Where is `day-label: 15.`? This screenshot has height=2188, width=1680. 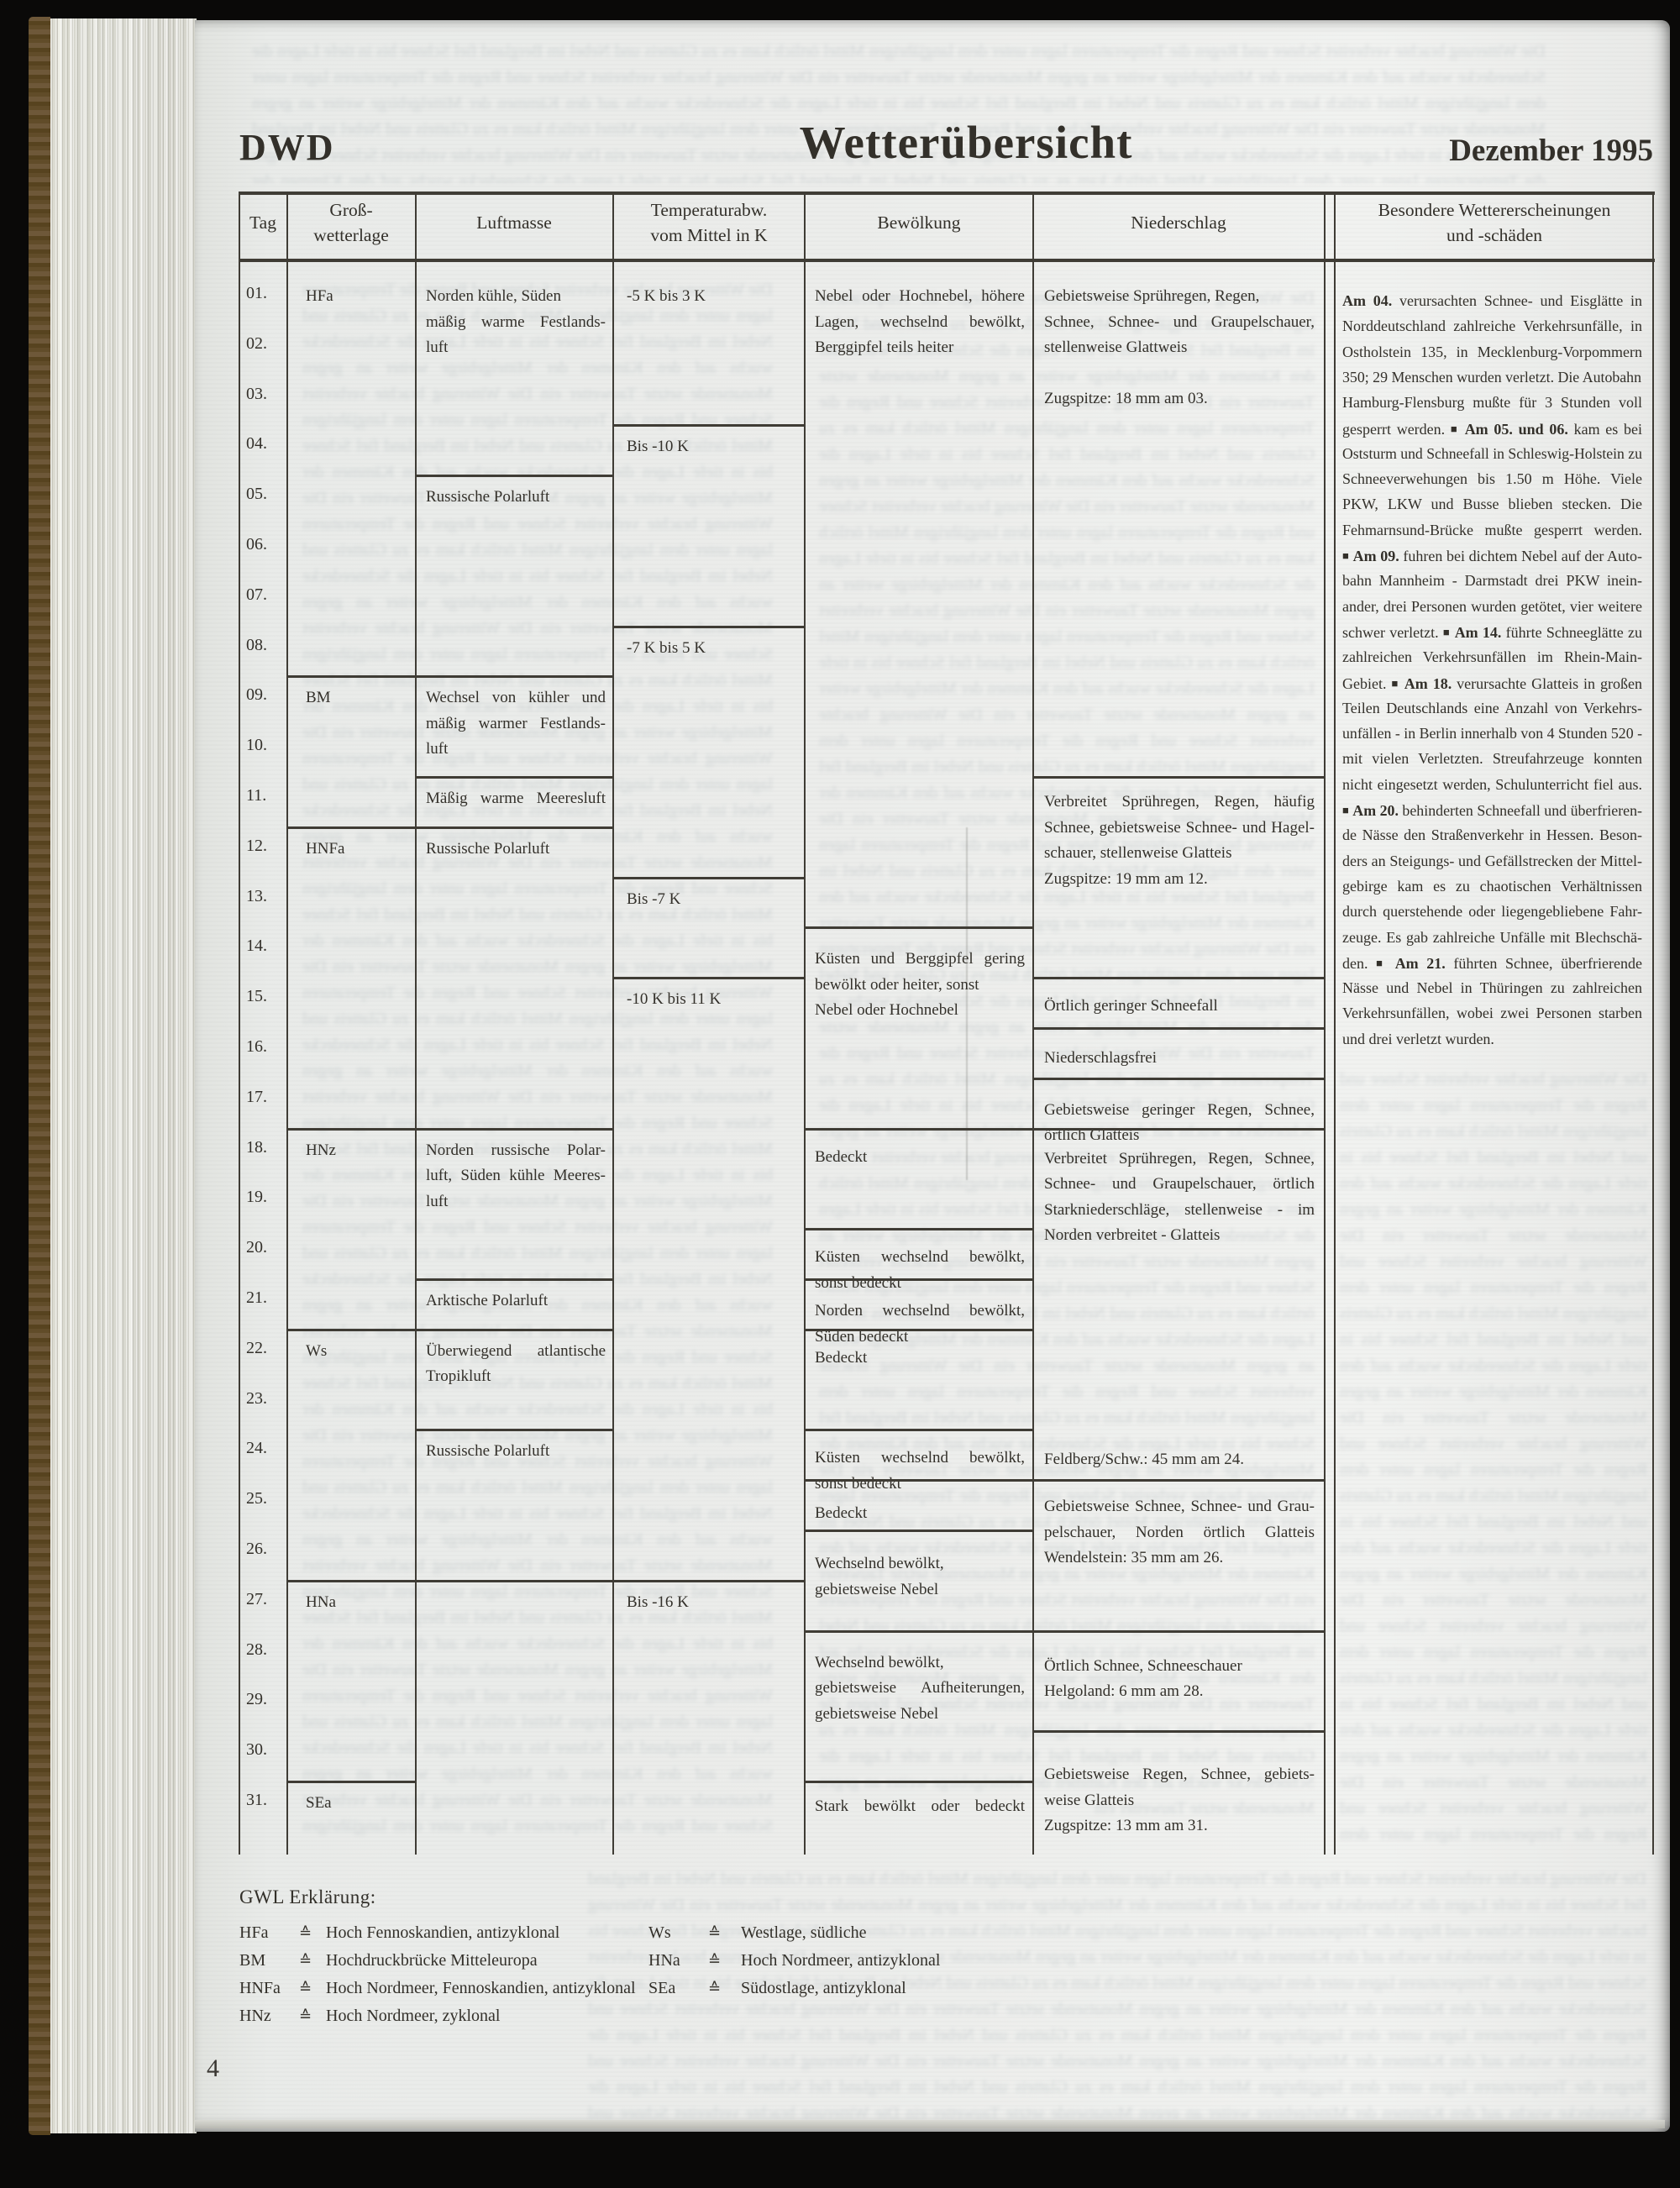
day-label: 15. is located at coordinates (256, 996).